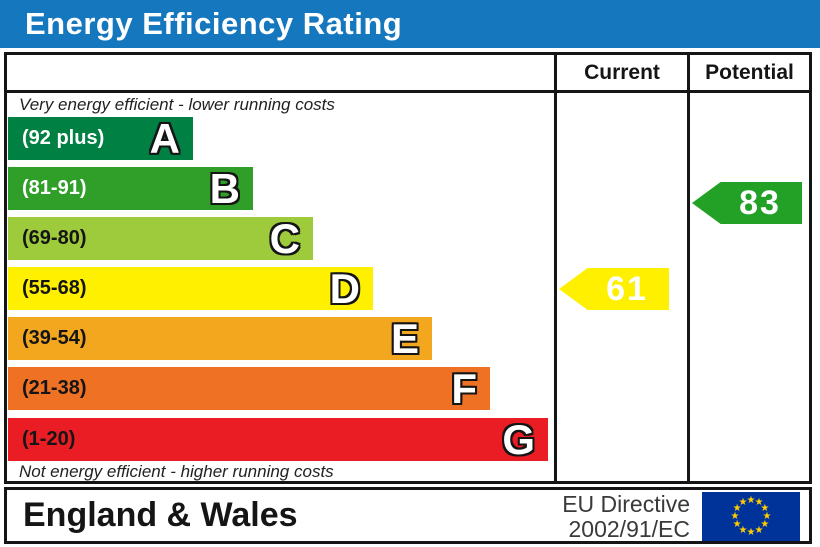 This screenshot has height=547, width=820. I want to click on band-letter: G, so click(518, 439).